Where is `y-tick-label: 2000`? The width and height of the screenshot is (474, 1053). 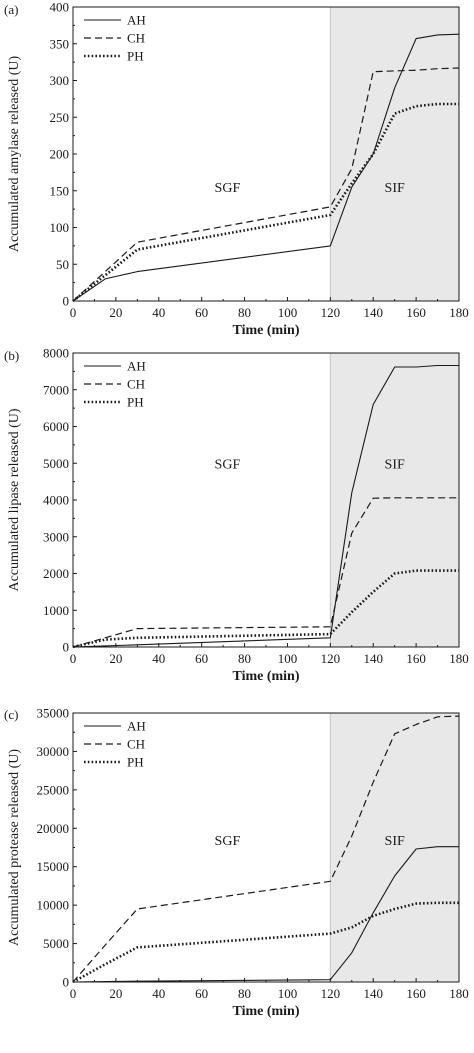 y-tick-label: 2000 is located at coordinates (56, 573).